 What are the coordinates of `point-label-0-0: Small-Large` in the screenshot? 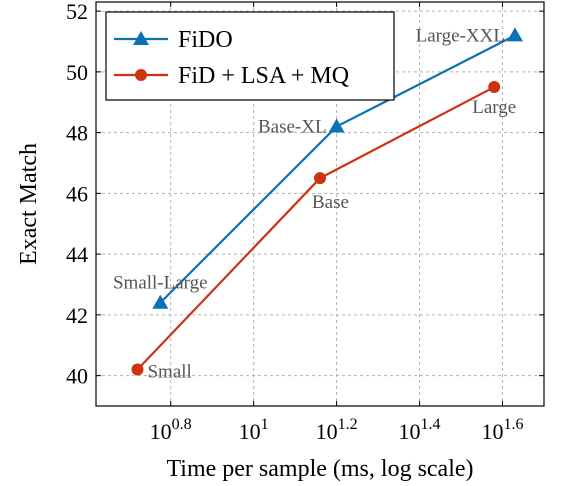 It's located at (160, 283).